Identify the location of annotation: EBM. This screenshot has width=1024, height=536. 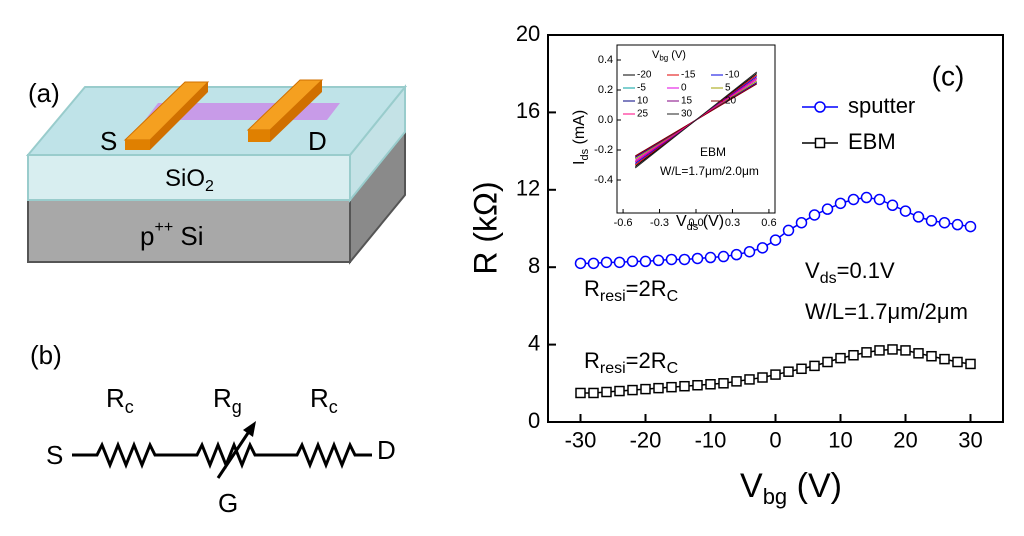
(713, 152).